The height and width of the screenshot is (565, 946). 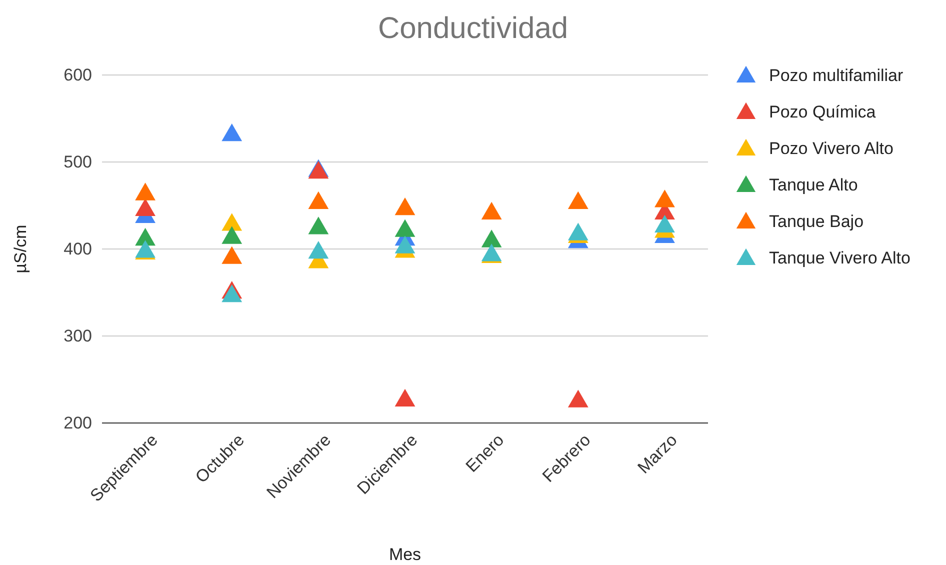 What do you see at coordinates (839, 258) in the screenshot?
I see `legend-label: Tanque Vivero Alto` at bounding box center [839, 258].